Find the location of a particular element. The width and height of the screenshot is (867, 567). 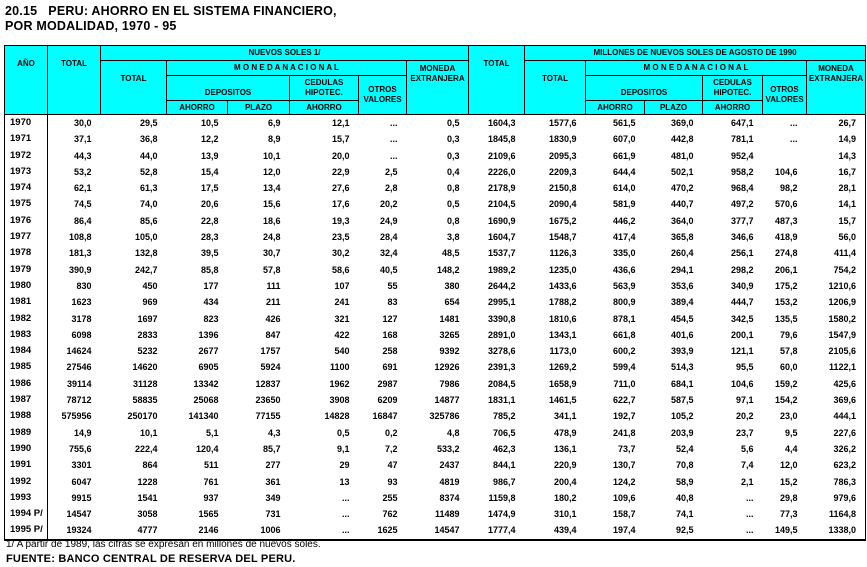

moneda-ext-line2: EXTRANJERA is located at coordinates (836, 78).